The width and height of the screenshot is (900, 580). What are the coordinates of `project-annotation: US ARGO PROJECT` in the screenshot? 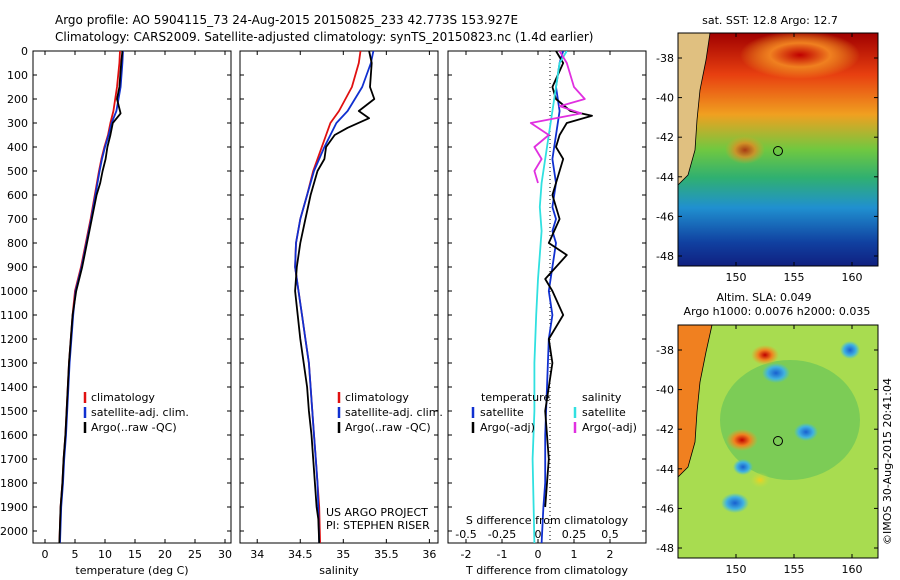 It's located at (377, 512).